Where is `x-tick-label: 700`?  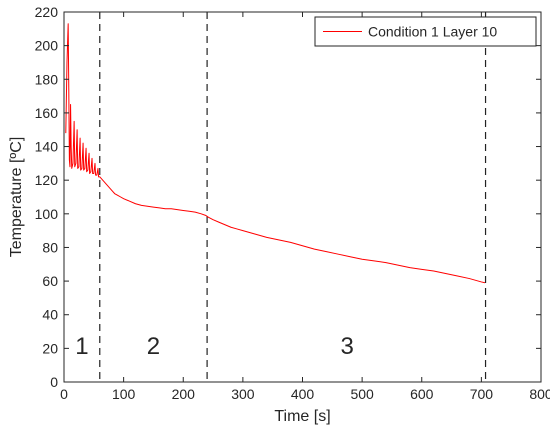 x-tick-label: 700 is located at coordinates (482, 394).